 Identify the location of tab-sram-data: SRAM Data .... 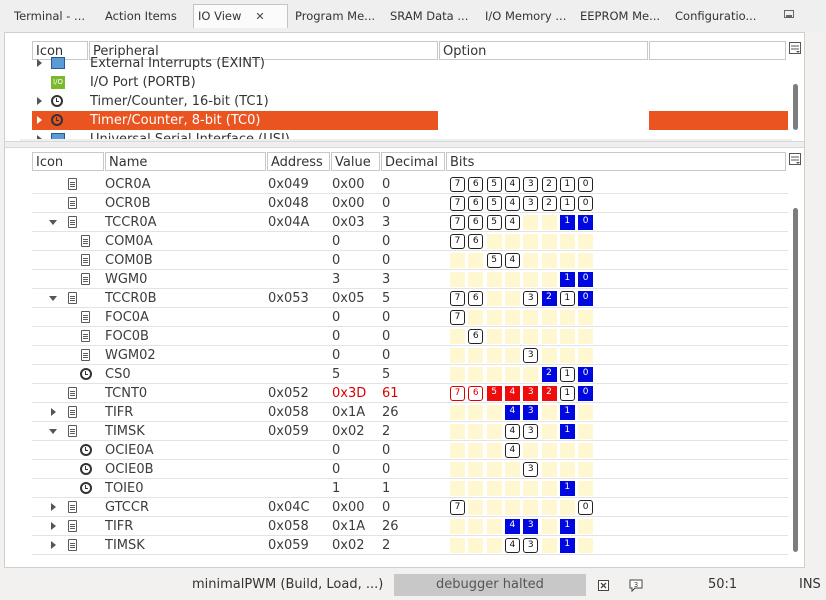
(429, 16).